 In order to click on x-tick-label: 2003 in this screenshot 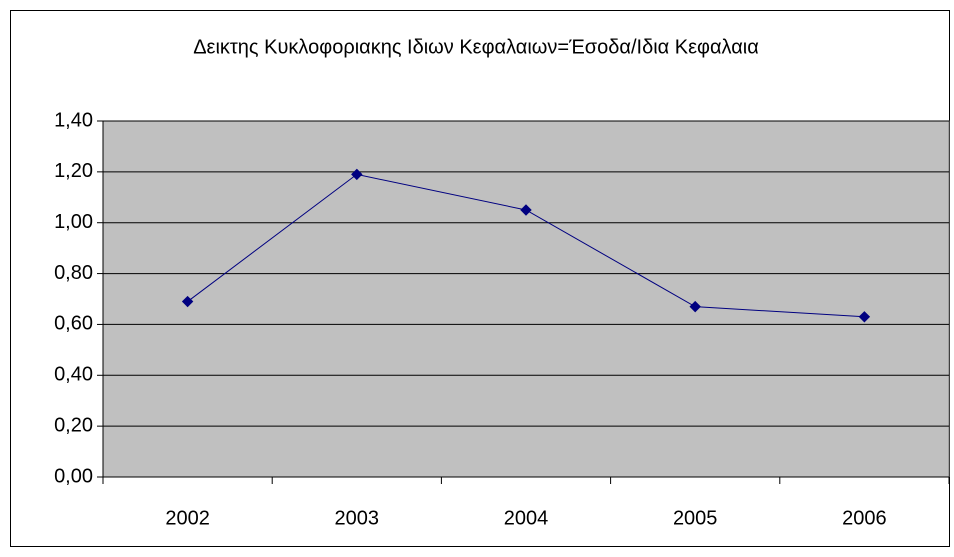, I will do `click(357, 518)`.